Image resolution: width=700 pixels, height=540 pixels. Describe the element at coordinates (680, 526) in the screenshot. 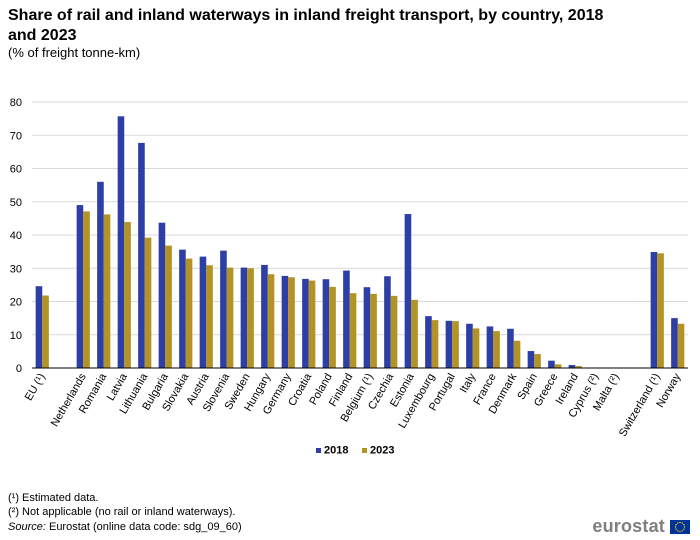

I see `eu-flag-icon` at that location.